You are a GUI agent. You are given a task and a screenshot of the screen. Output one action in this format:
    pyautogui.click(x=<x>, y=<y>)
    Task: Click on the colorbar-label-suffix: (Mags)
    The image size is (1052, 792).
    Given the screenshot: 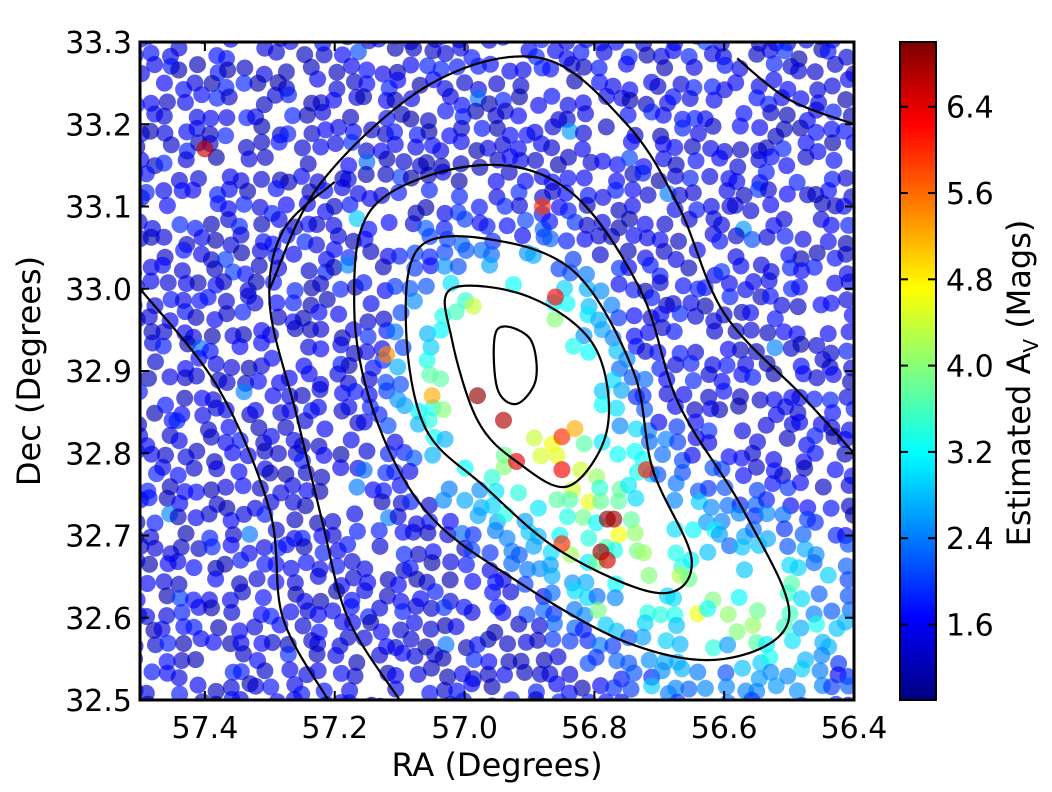 What is the action you would take?
    pyautogui.click(x=1019, y=279)
    